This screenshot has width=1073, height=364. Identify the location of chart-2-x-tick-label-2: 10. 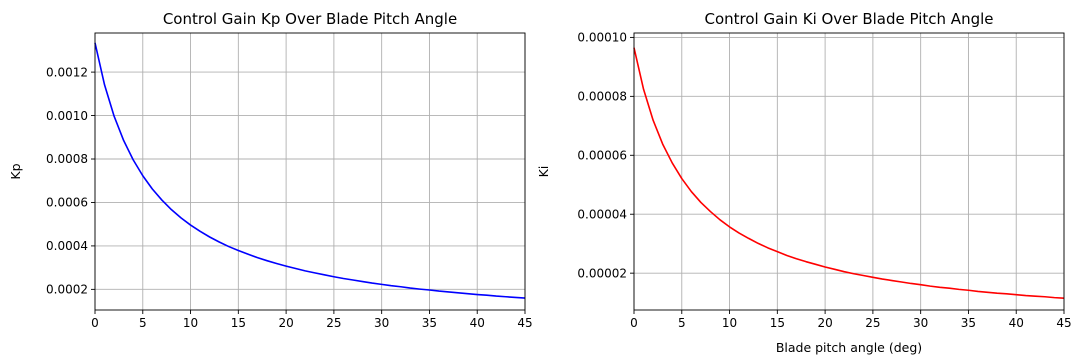
(729, 323).